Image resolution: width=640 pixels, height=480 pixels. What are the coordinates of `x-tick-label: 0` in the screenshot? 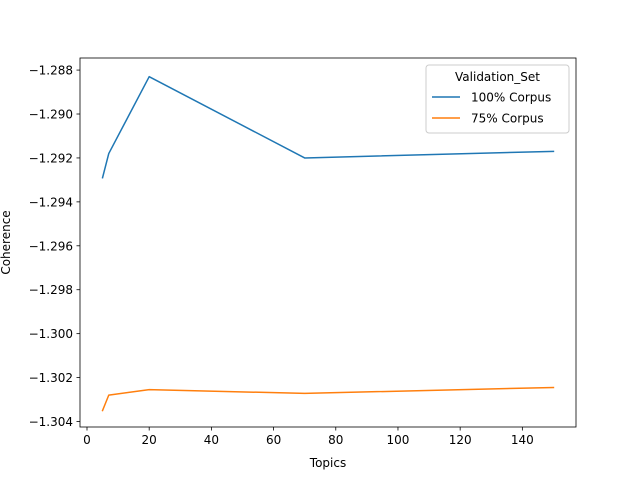 It's located at (87, 440).